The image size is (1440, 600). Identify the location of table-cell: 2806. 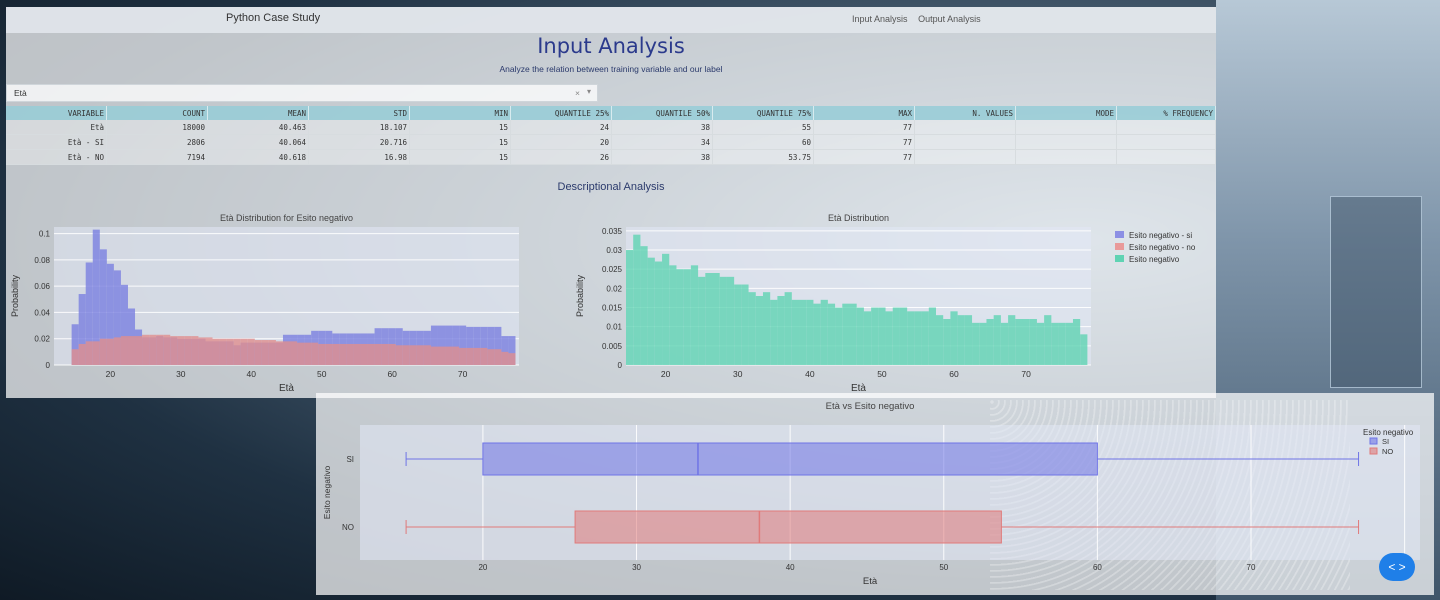
(157, 142).